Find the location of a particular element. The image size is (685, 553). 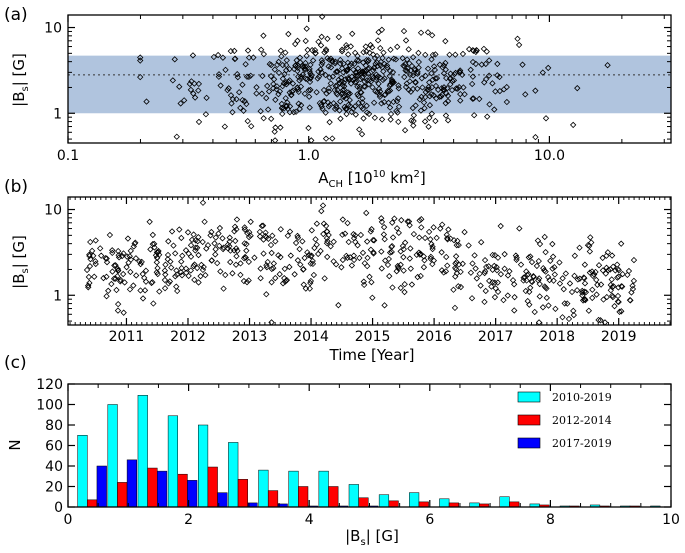

y-tick-label: 0 is located at coordinates (58, 508).